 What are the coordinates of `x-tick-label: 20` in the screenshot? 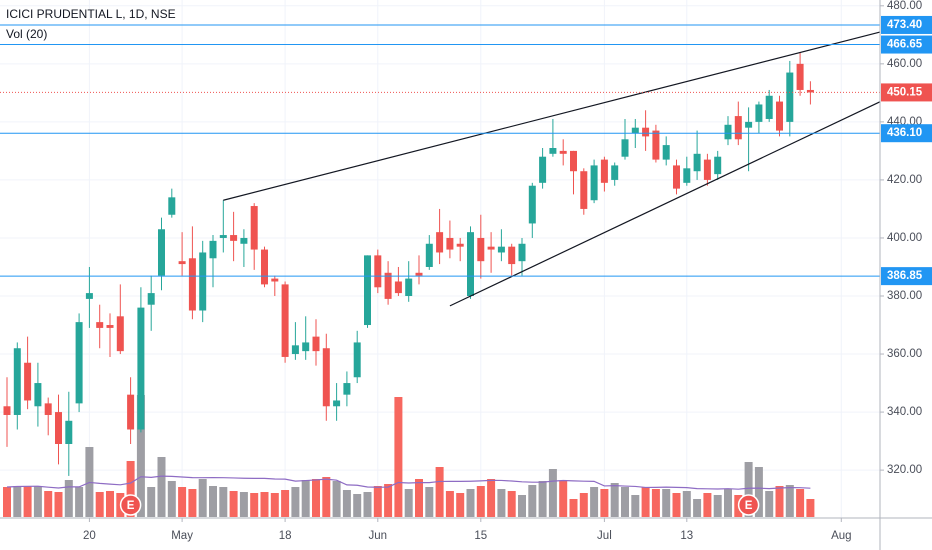 It's located at (89, 536).